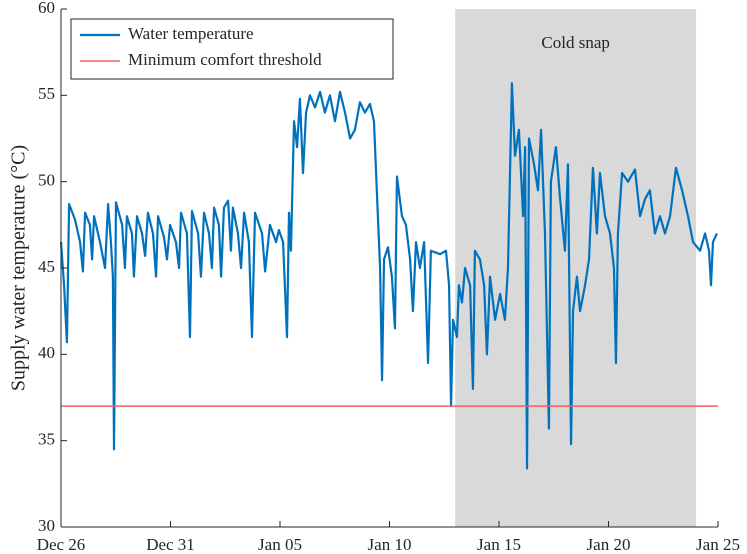 The image size is (747, 554). I want to click on legend-box, so click(232, 49).